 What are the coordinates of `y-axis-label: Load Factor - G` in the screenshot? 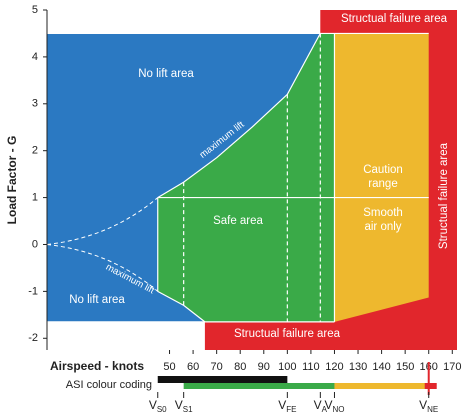 It's located at (12, 180).